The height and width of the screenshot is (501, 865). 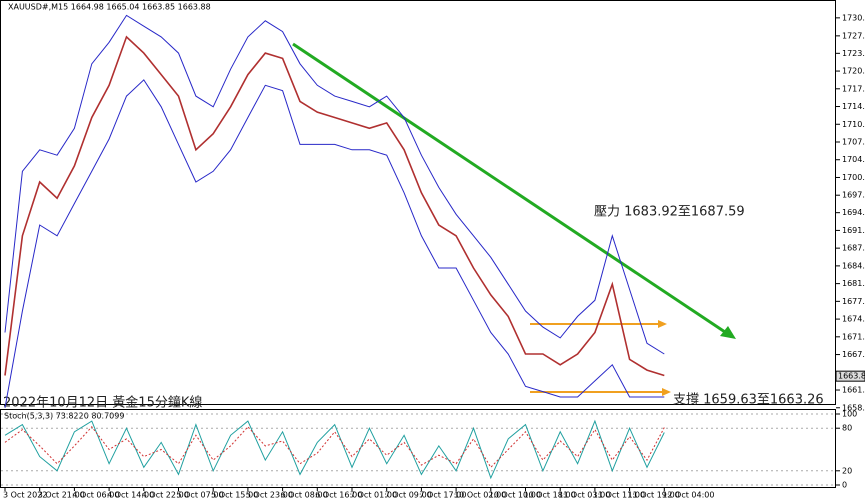 What do you see at coordinates (853, 319) in the screenshot?
I see `y-tick-label: 1674.50` at bounding box center [853, 319].